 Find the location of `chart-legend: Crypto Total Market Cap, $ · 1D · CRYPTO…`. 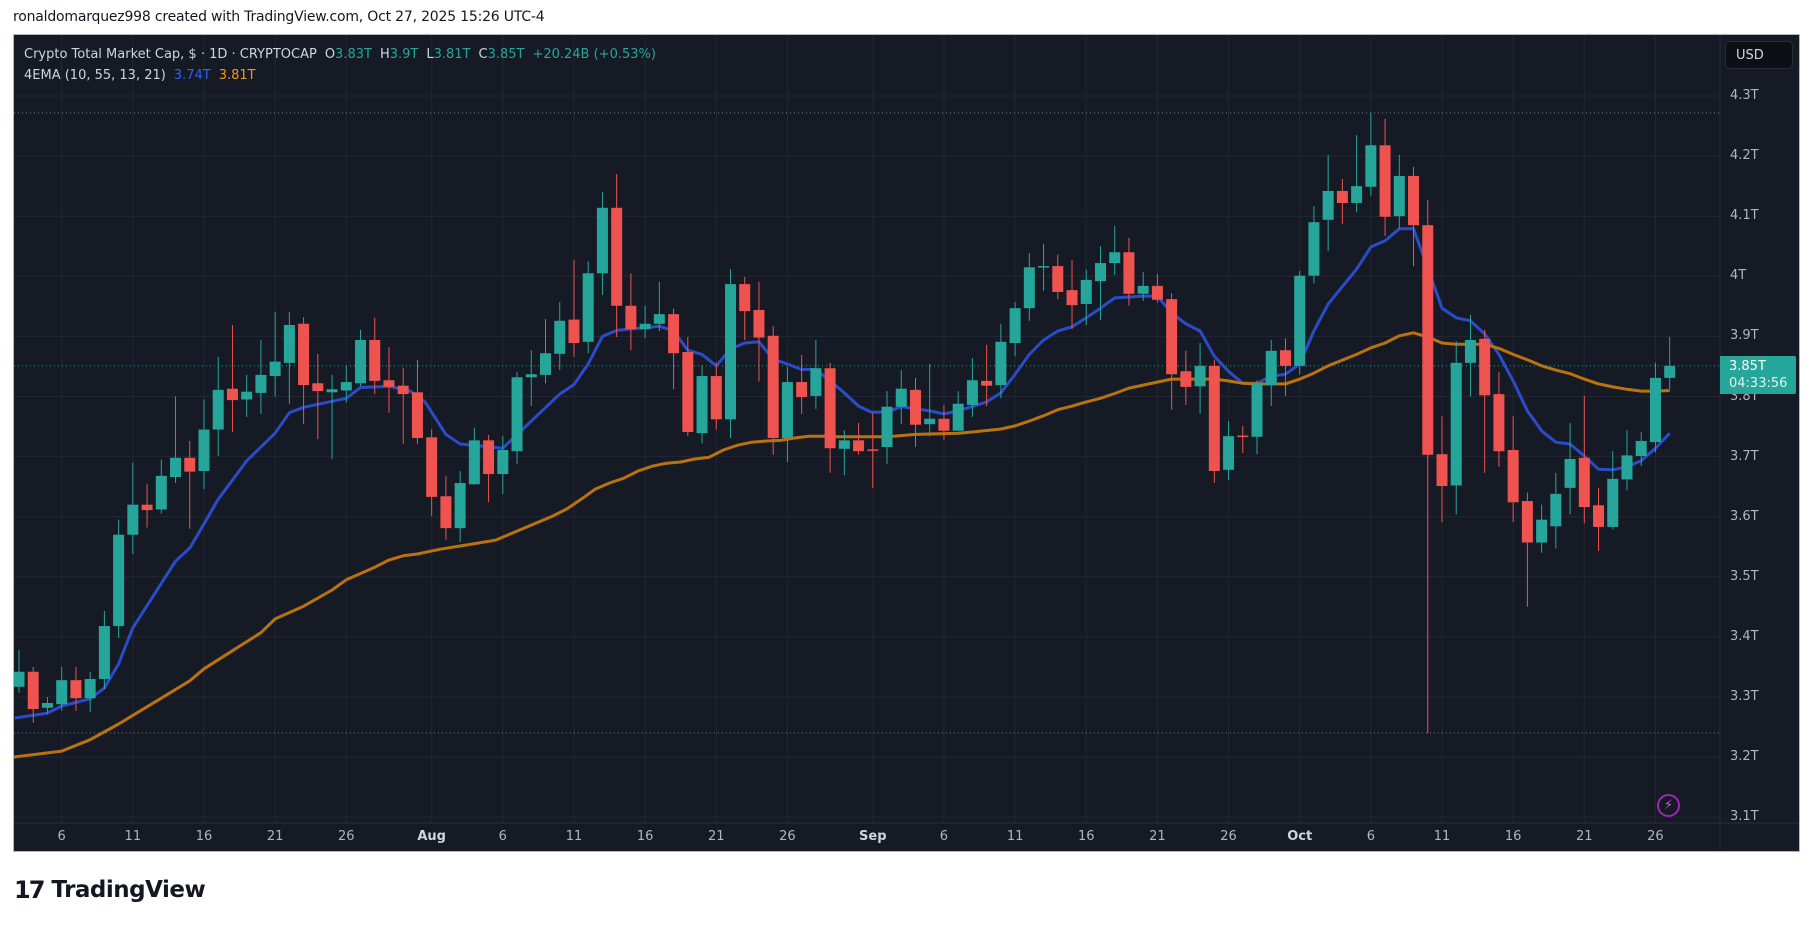

chart-legend: Crypto Total Market Cap, $ · 1D · CRYPTO… is located at coordinates (340, 65).